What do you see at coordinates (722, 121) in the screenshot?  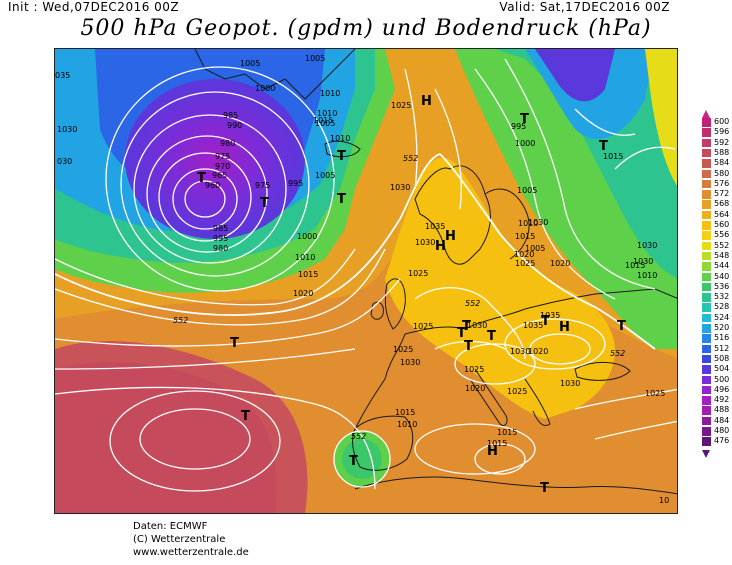 I see `legend-label: 600` at bounding box center [722, 121].